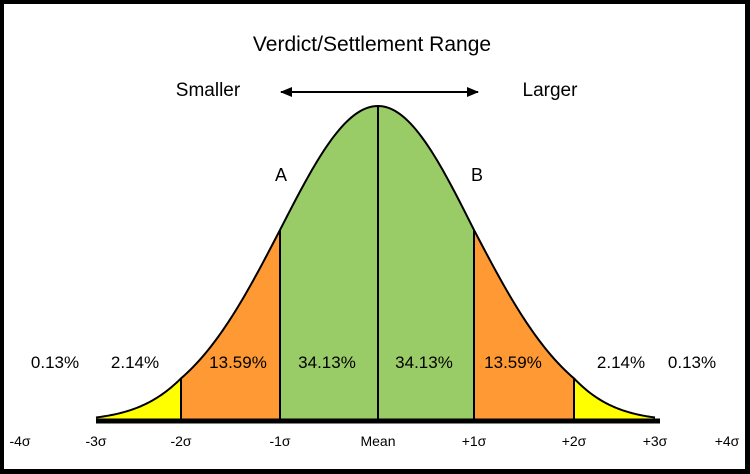 The image size is (750, 474). Describe the element at coordinates (279, 441) in the screenshot. I see `tick-label-minus-1: -1σ` at that location.